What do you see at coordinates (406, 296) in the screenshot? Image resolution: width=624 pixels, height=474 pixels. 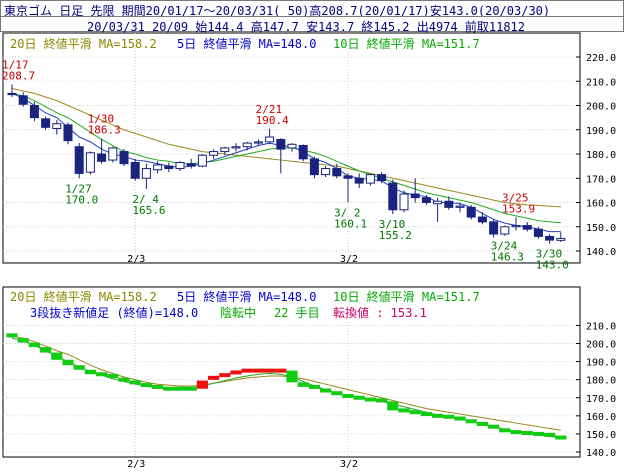 I see `legend-ma10-lower: 10日 終値平滑 MA=151.7` at bounding box center [406, 296].